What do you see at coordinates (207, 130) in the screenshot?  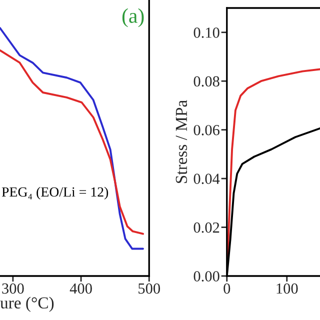 I see `y-tick-label: 0.06` at bounding box center [207, 130].